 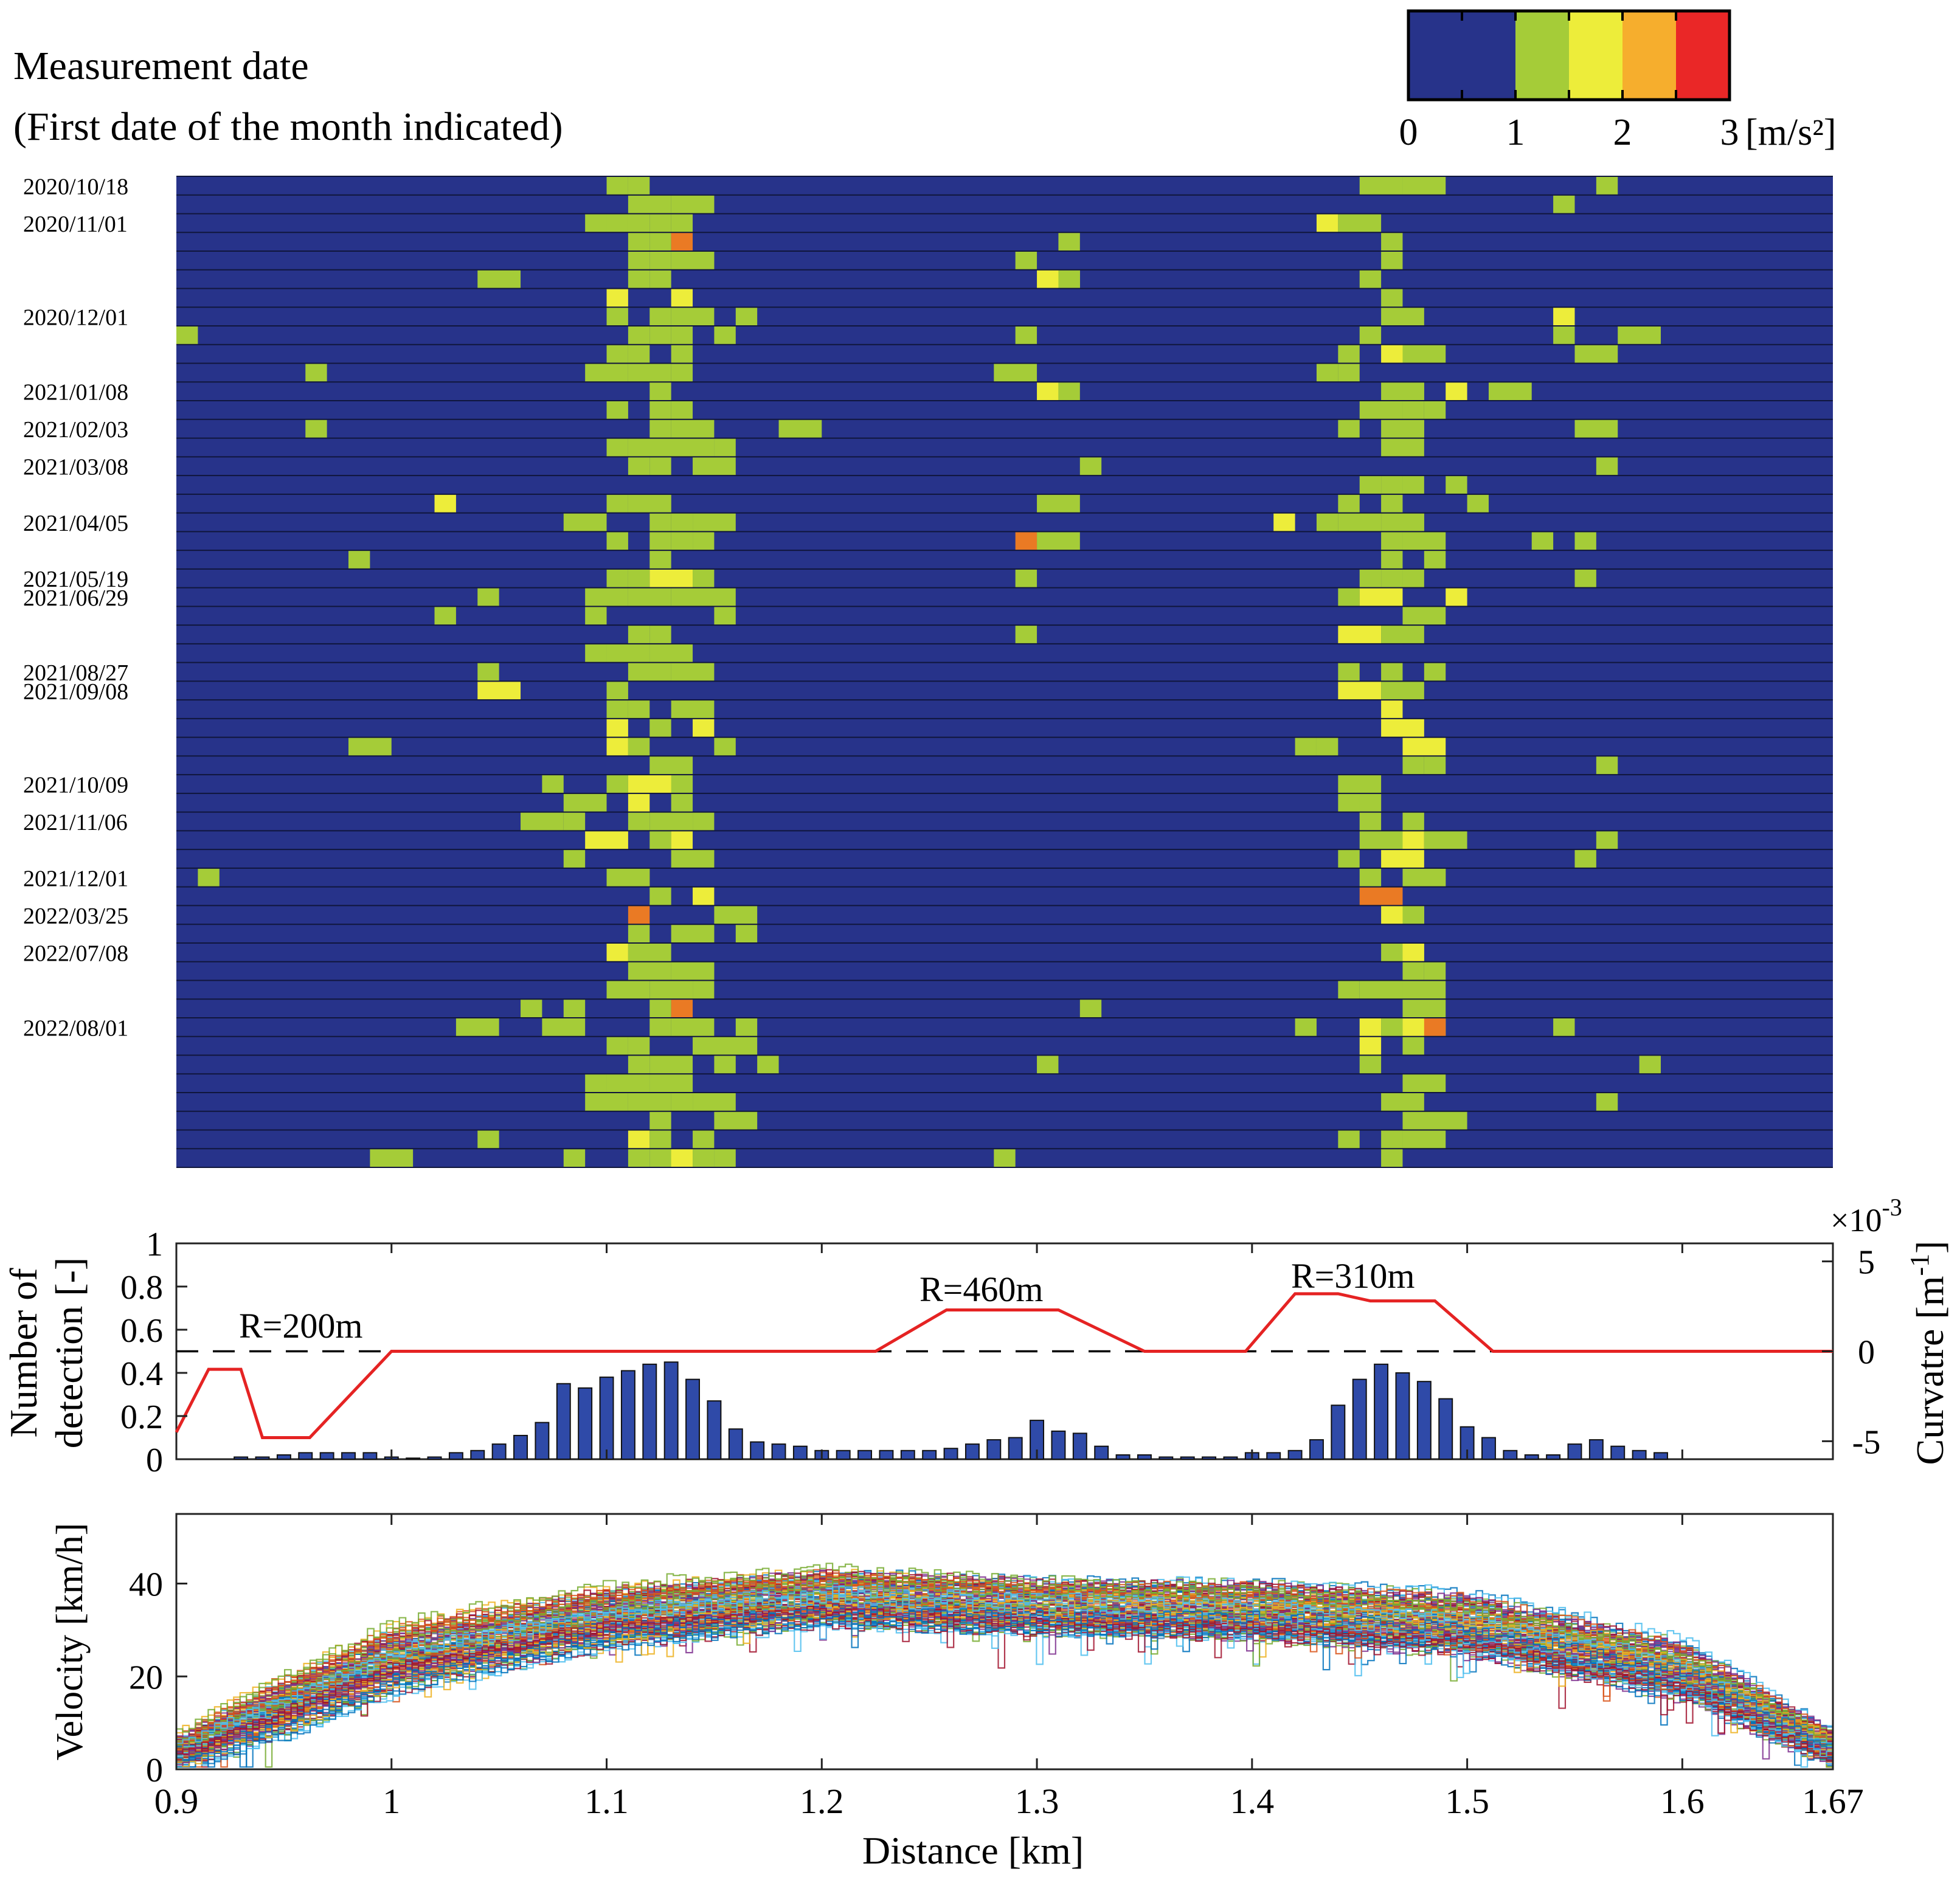 What do you see at coordinates (75, 916) in the screenshot?
I see `date-label: 2022/03/25` at bounding box center [75, 916].